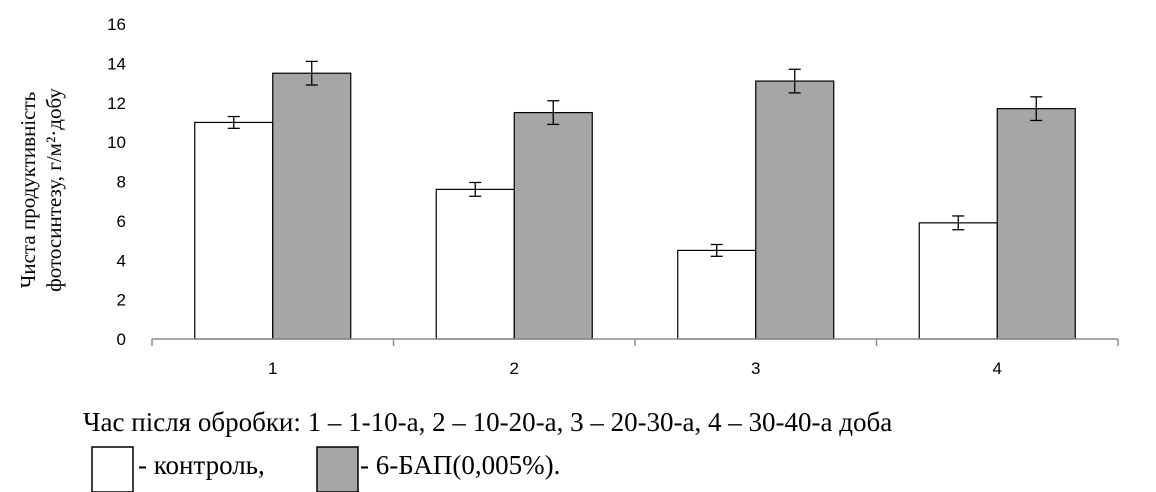  I want to click on legend-swatch-bap, so click(337, 469).